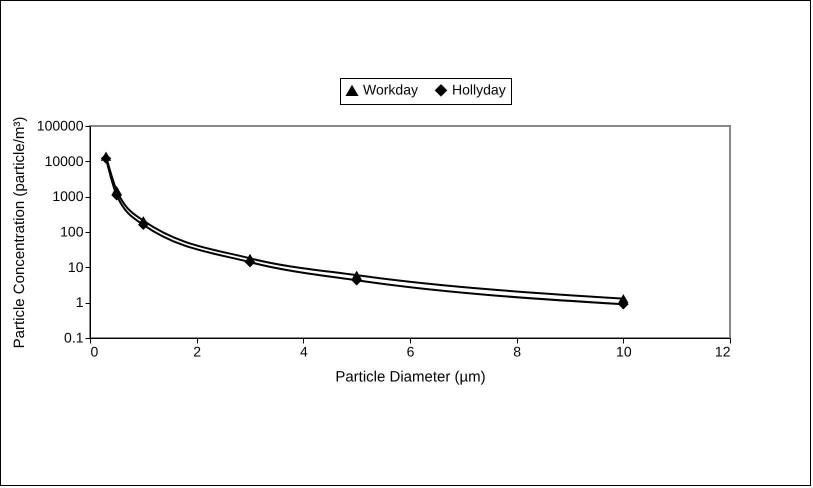  I want to click on x-tick-label: 8, so click(517, 352).